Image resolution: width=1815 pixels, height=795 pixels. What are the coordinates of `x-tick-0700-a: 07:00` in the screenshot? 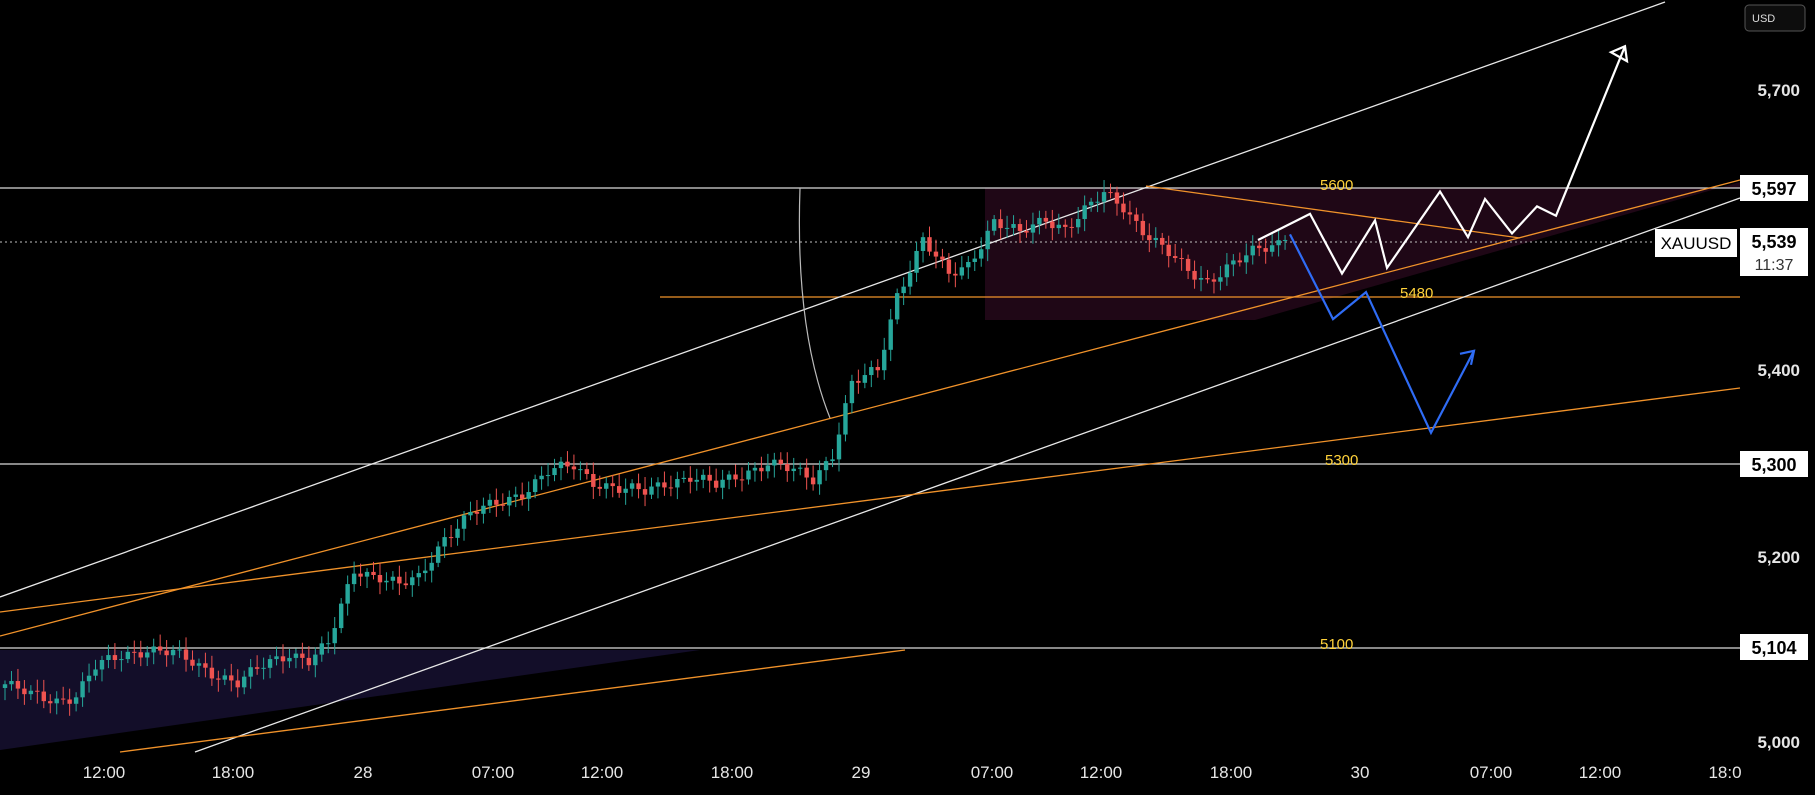 It's located at (493, 772).